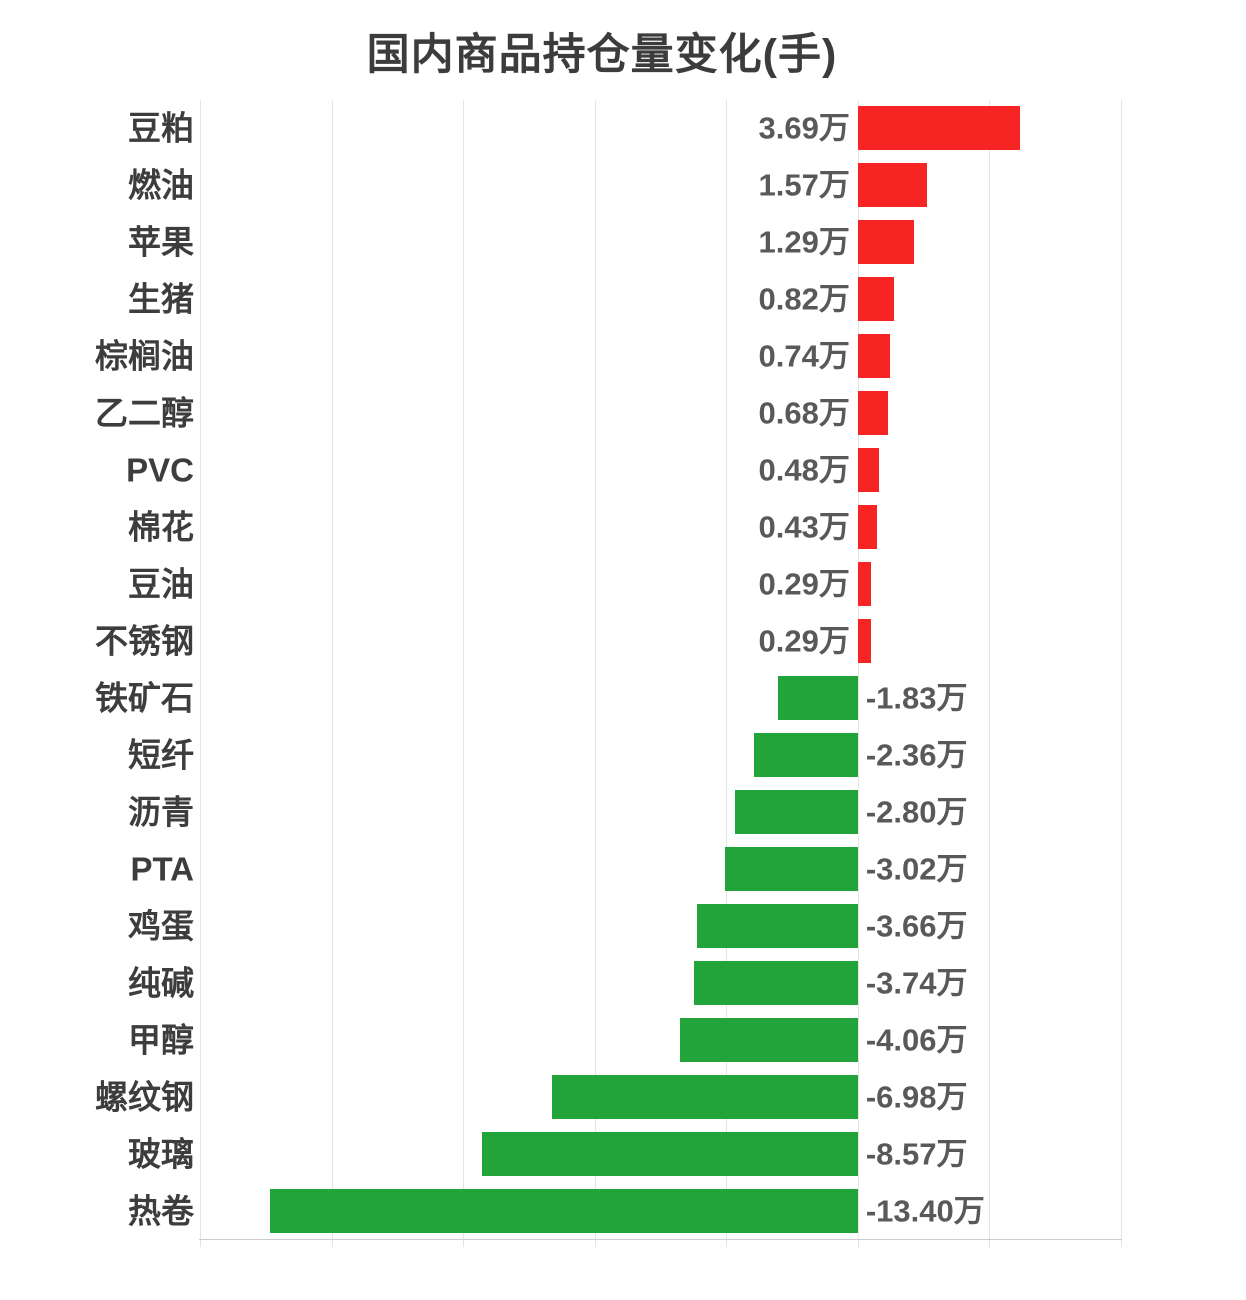  What do you see at coordinates (144, 413) in the screenshot?
I see `category-label: 乙二醇` at bounding box center [144, 413].